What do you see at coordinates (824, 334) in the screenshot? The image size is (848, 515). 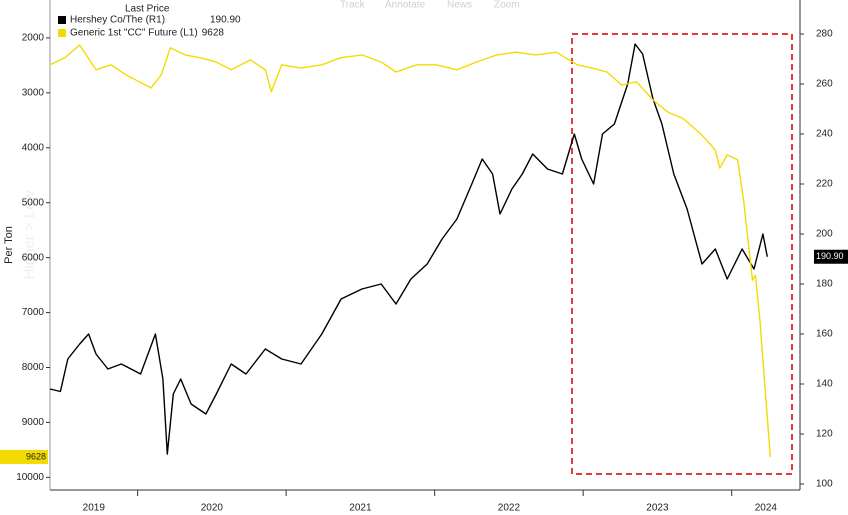 I see `y2-tick-label: 160` at bounding box center [824, 334].